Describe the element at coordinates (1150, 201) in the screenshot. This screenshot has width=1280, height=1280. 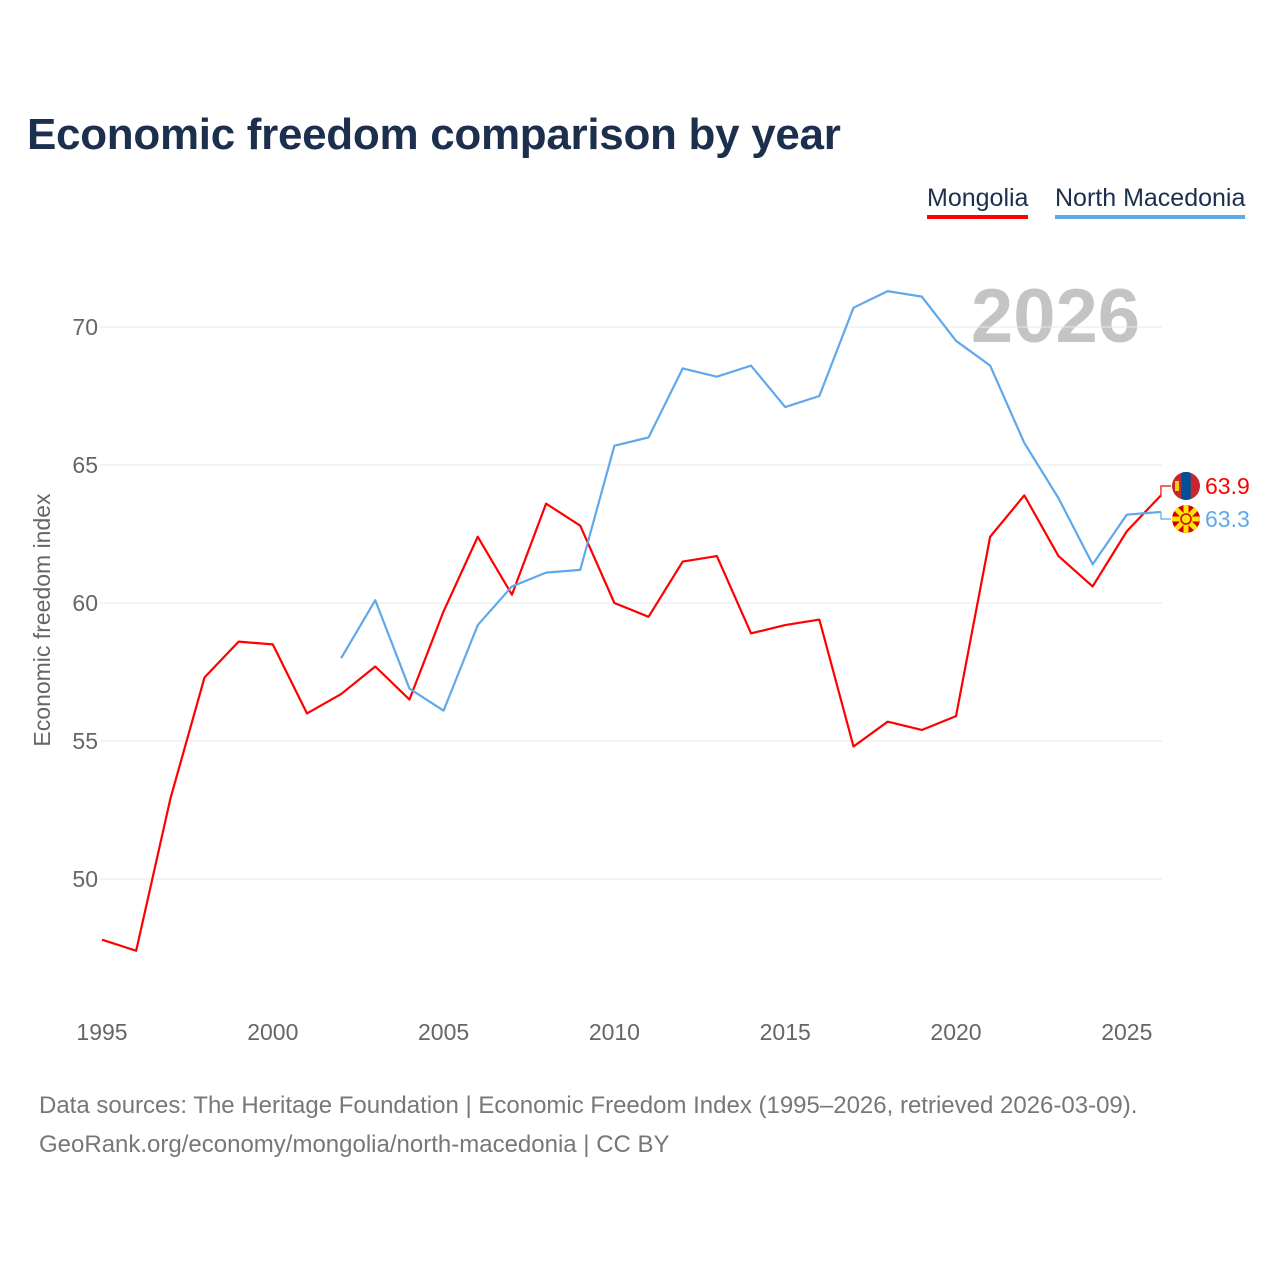
I see `legend-item-north-macedonia: North Macedonia` at that location.